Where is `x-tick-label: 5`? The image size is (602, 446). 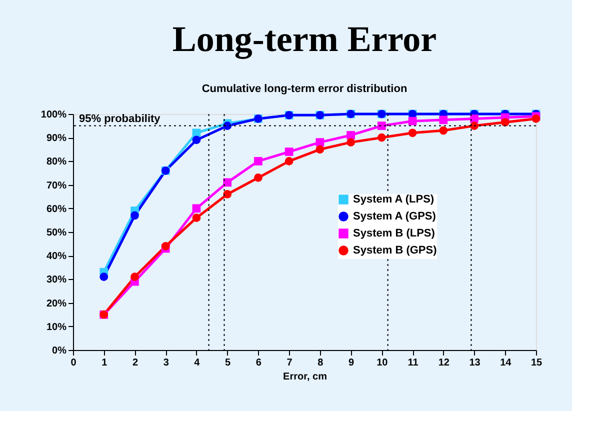 x-tick-label: 5 is located at coordinates (228, 363).